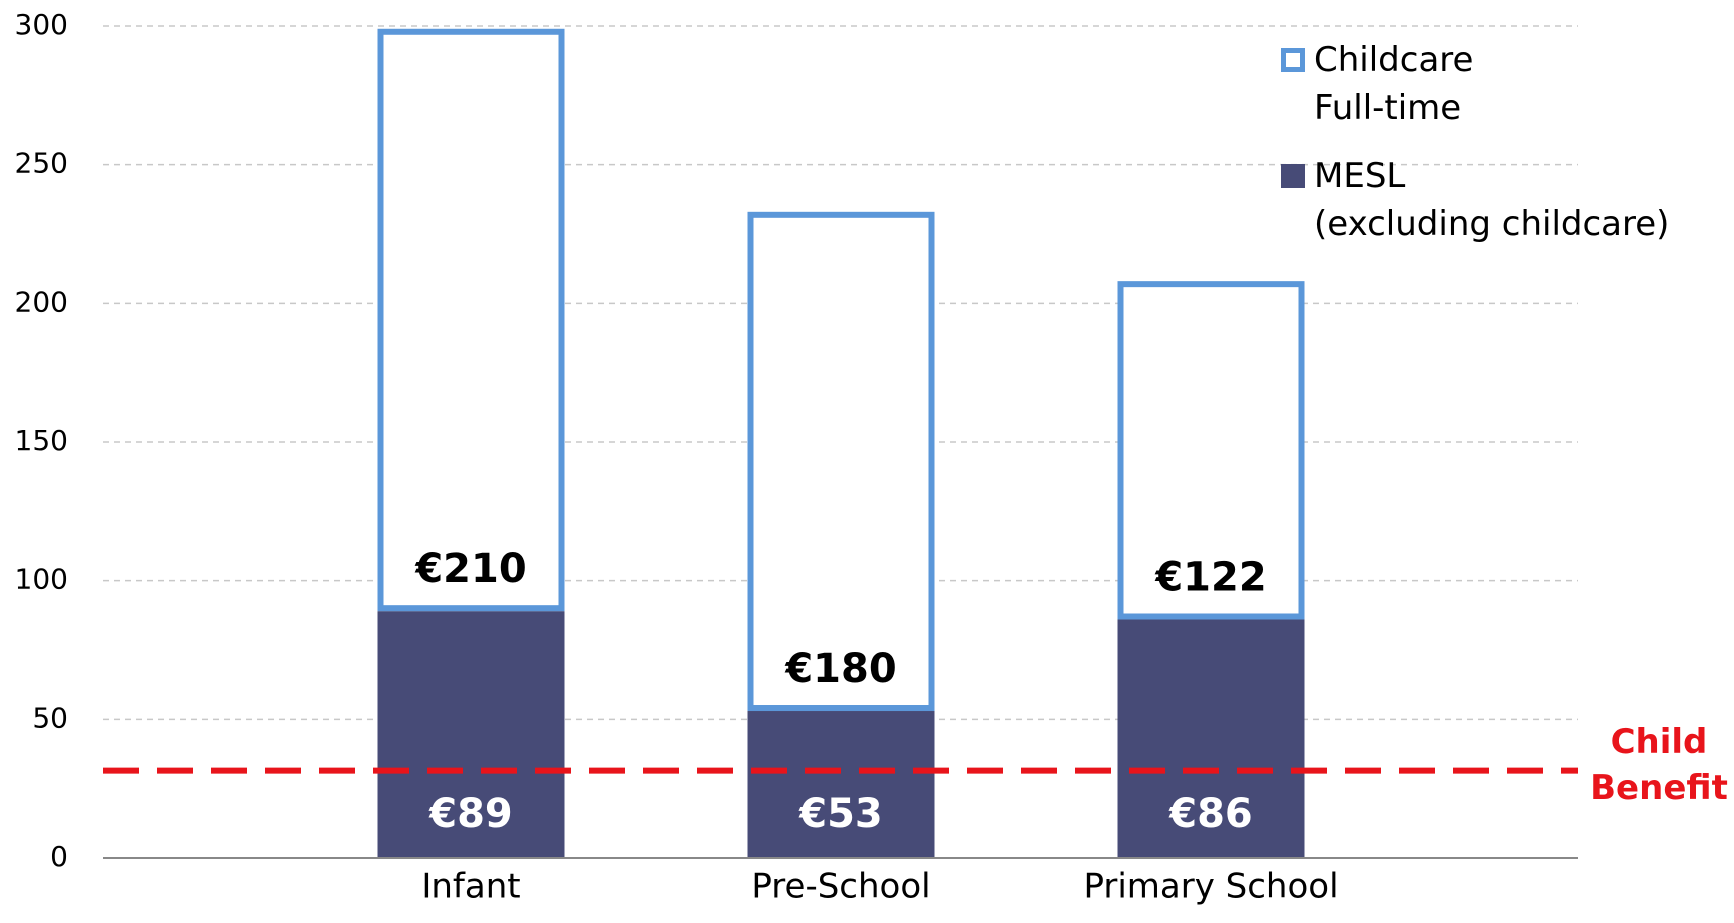  Describe the element at coordinates (59, 856) in the screenshot. I see `y-tick-label: 0` at that location.